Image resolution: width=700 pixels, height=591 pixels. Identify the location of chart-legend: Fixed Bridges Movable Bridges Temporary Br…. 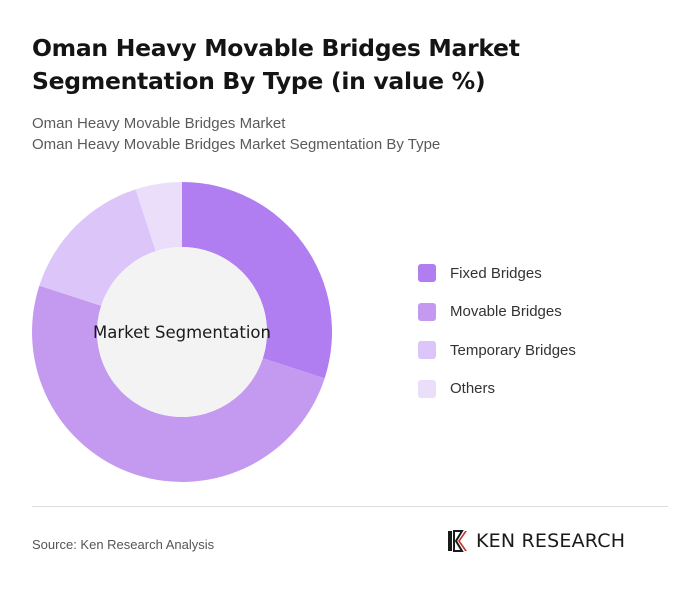
(497, 340).